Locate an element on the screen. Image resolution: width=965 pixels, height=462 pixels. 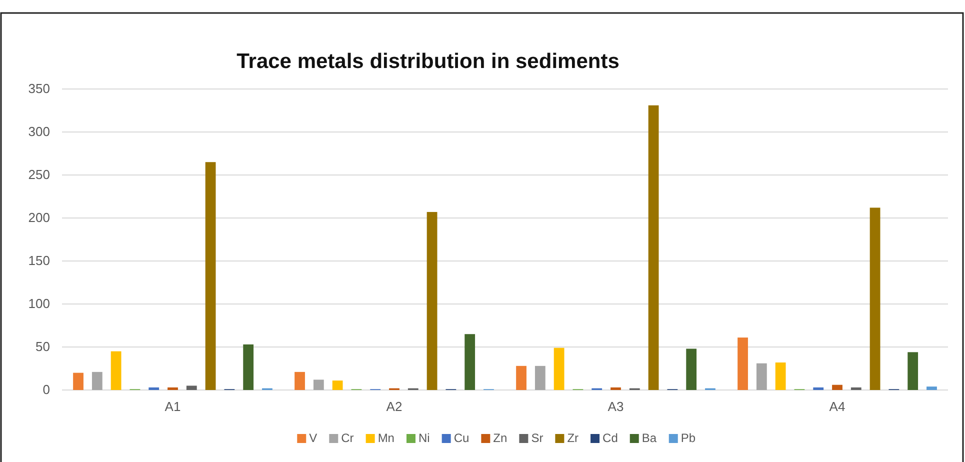
legend-label: Mn is located at coordinates (386, 438).